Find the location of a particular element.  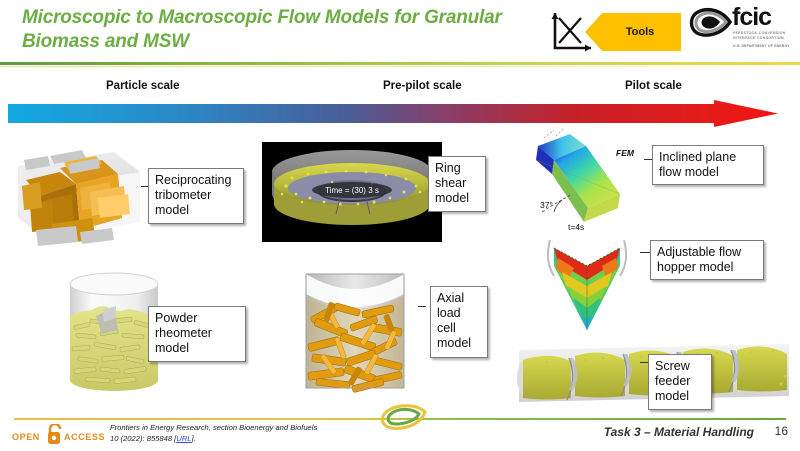

open-padlock-icon is located at coordinates (55, 433).